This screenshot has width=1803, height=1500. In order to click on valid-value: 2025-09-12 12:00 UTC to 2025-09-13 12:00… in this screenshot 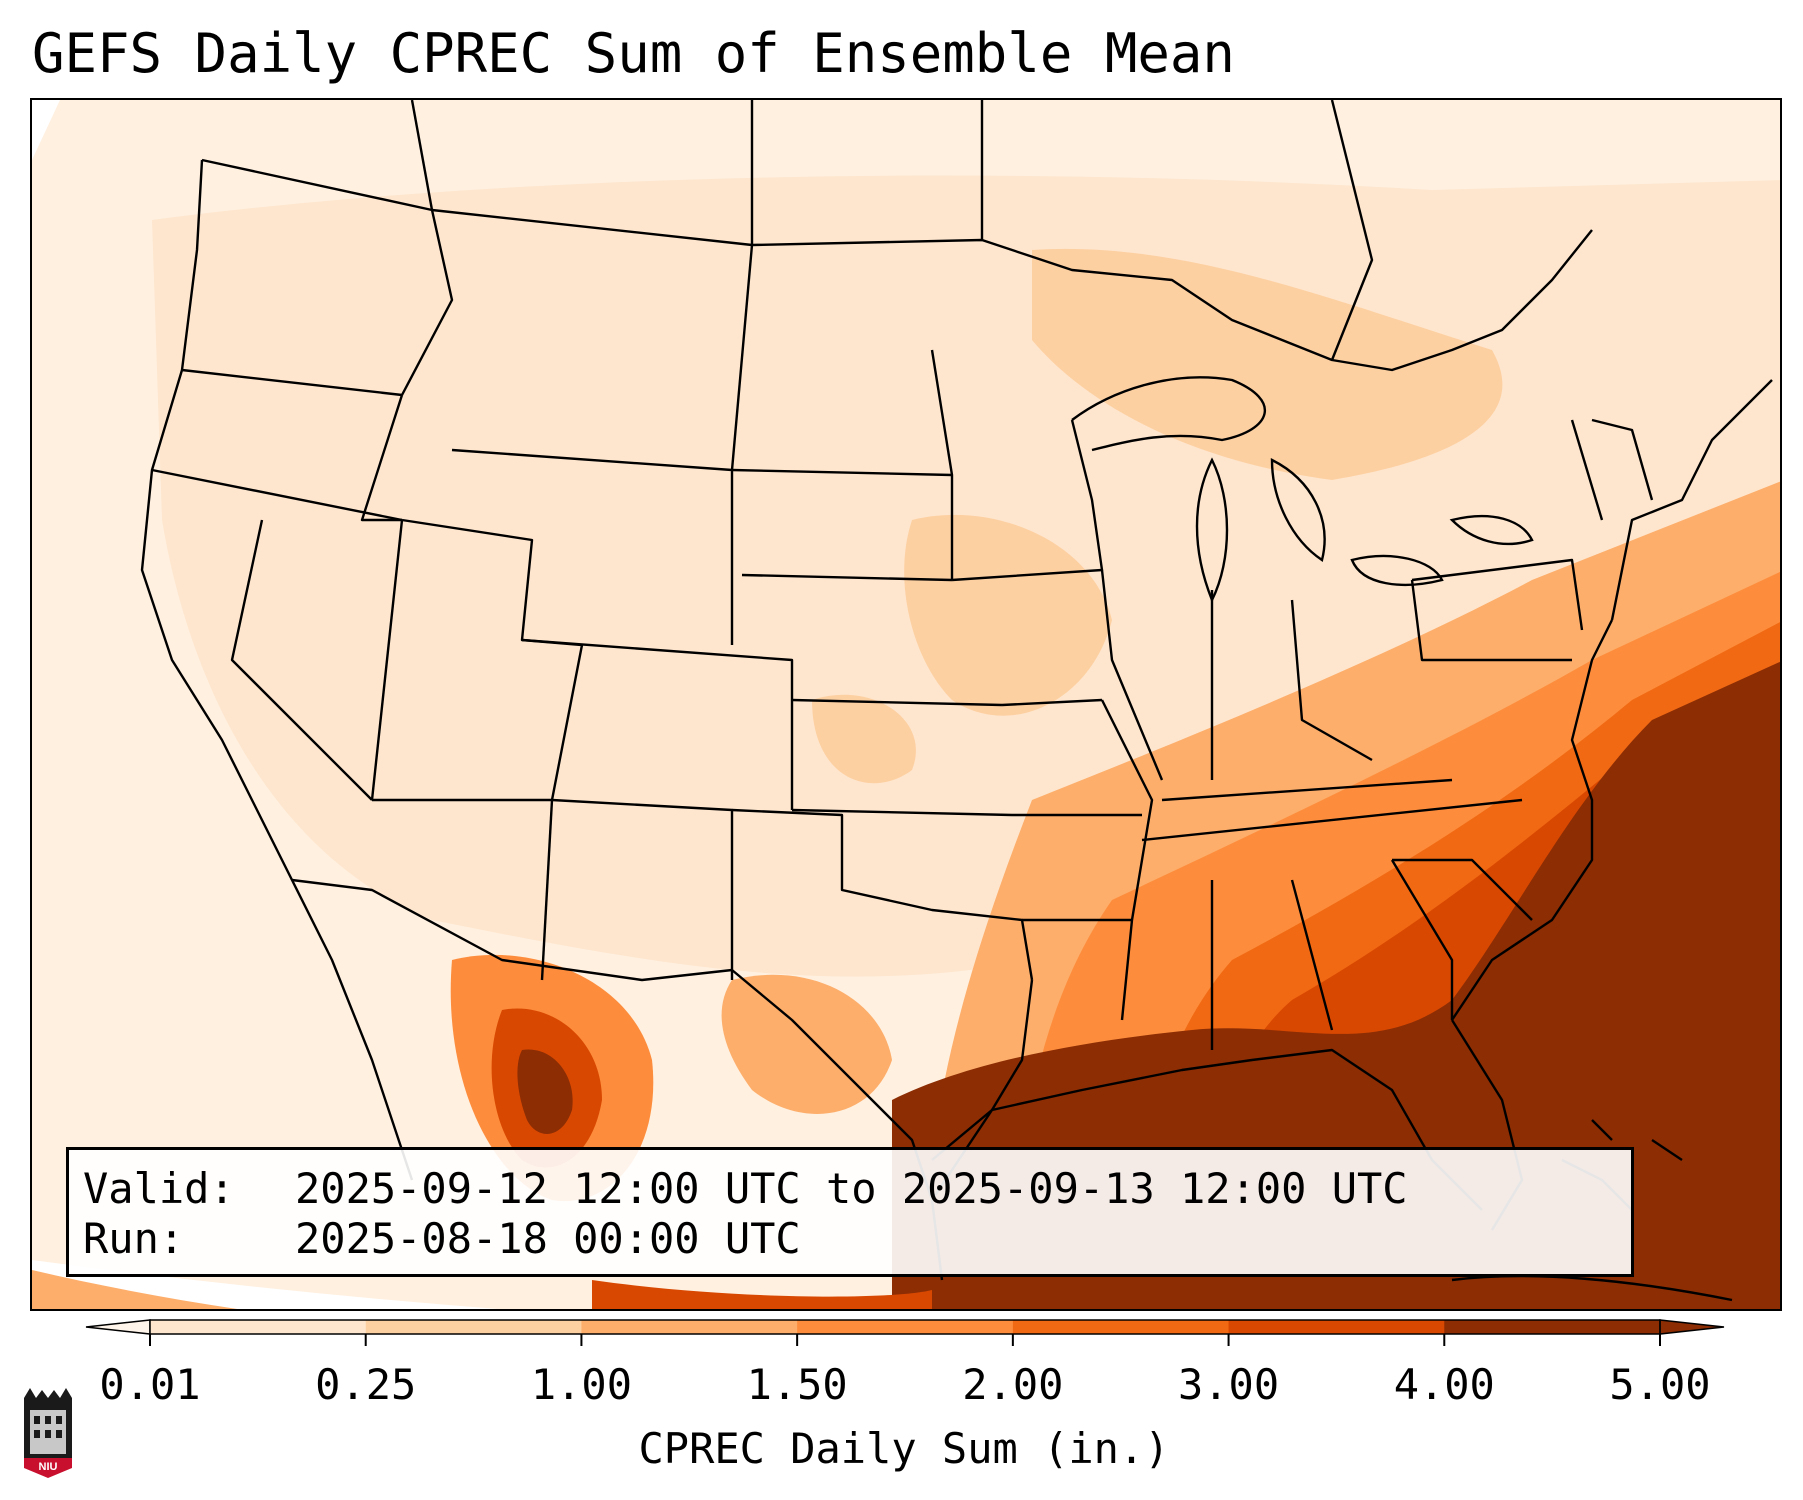, I will do `click(851, 1188)`.